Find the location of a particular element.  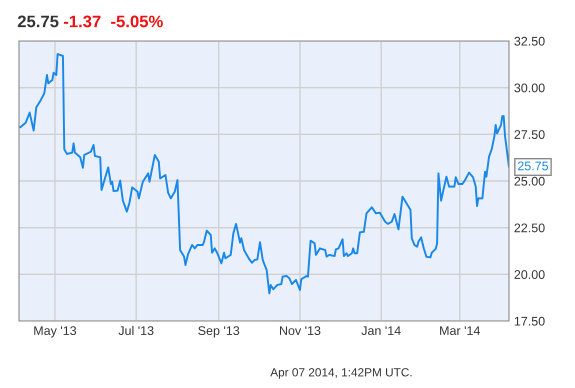

annotation: 25.75 is located at coordinates (533, 166).